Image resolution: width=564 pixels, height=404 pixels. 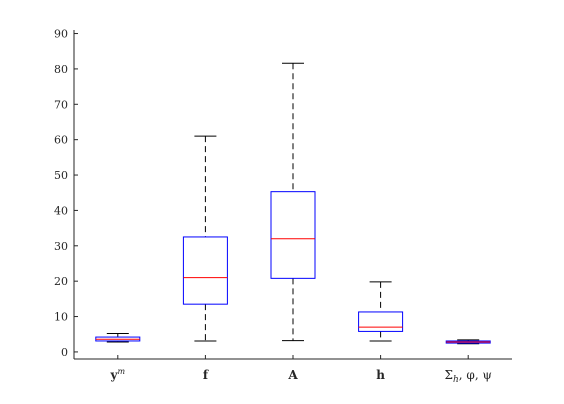 What do you see at coordinates (61, 69) in the screenshot?
I see `y-tick-label: 80` at bounding box center [61, 69].